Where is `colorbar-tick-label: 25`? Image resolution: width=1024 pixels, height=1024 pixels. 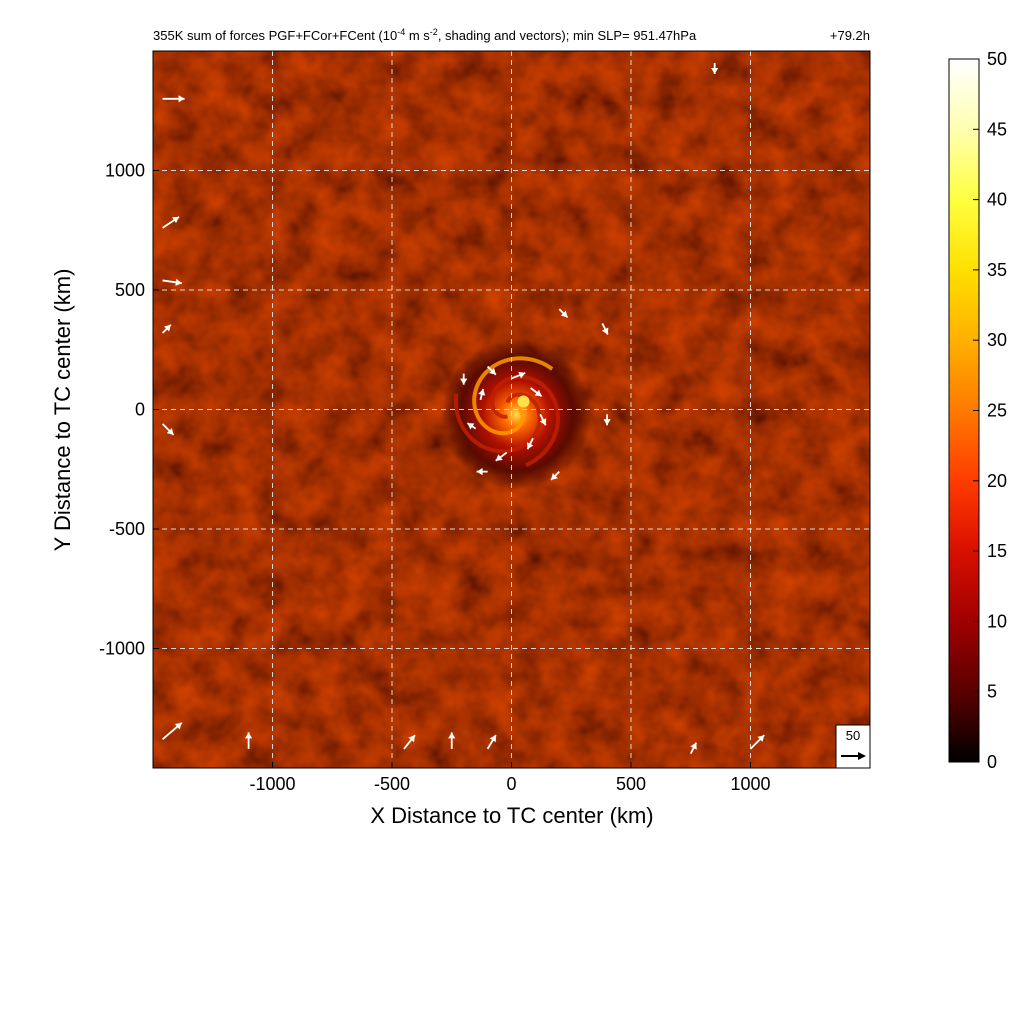 colorbar-tick-label: 25 is located at coordinates (997, 411).